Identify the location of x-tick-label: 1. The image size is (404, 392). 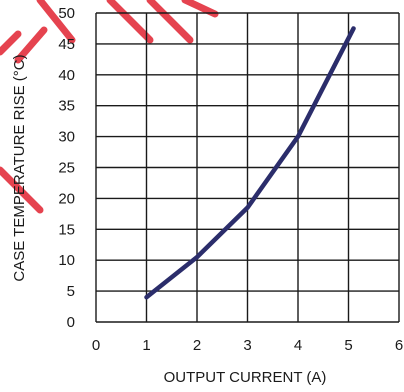
(146, 345).